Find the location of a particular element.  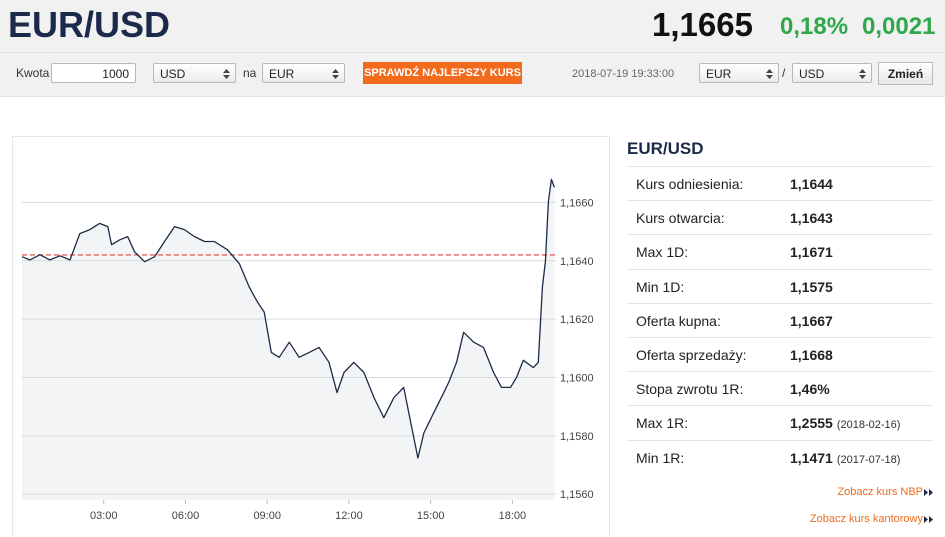

stat-number: 1,1575 is located at coordinates (811, 286).